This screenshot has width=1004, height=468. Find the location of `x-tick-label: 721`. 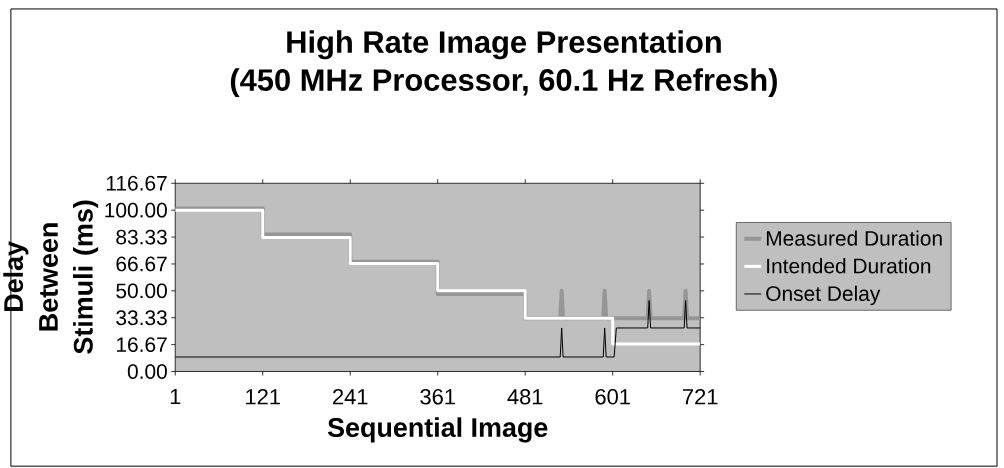

x-tick-label: 721 is located at coordinates (700, 396).